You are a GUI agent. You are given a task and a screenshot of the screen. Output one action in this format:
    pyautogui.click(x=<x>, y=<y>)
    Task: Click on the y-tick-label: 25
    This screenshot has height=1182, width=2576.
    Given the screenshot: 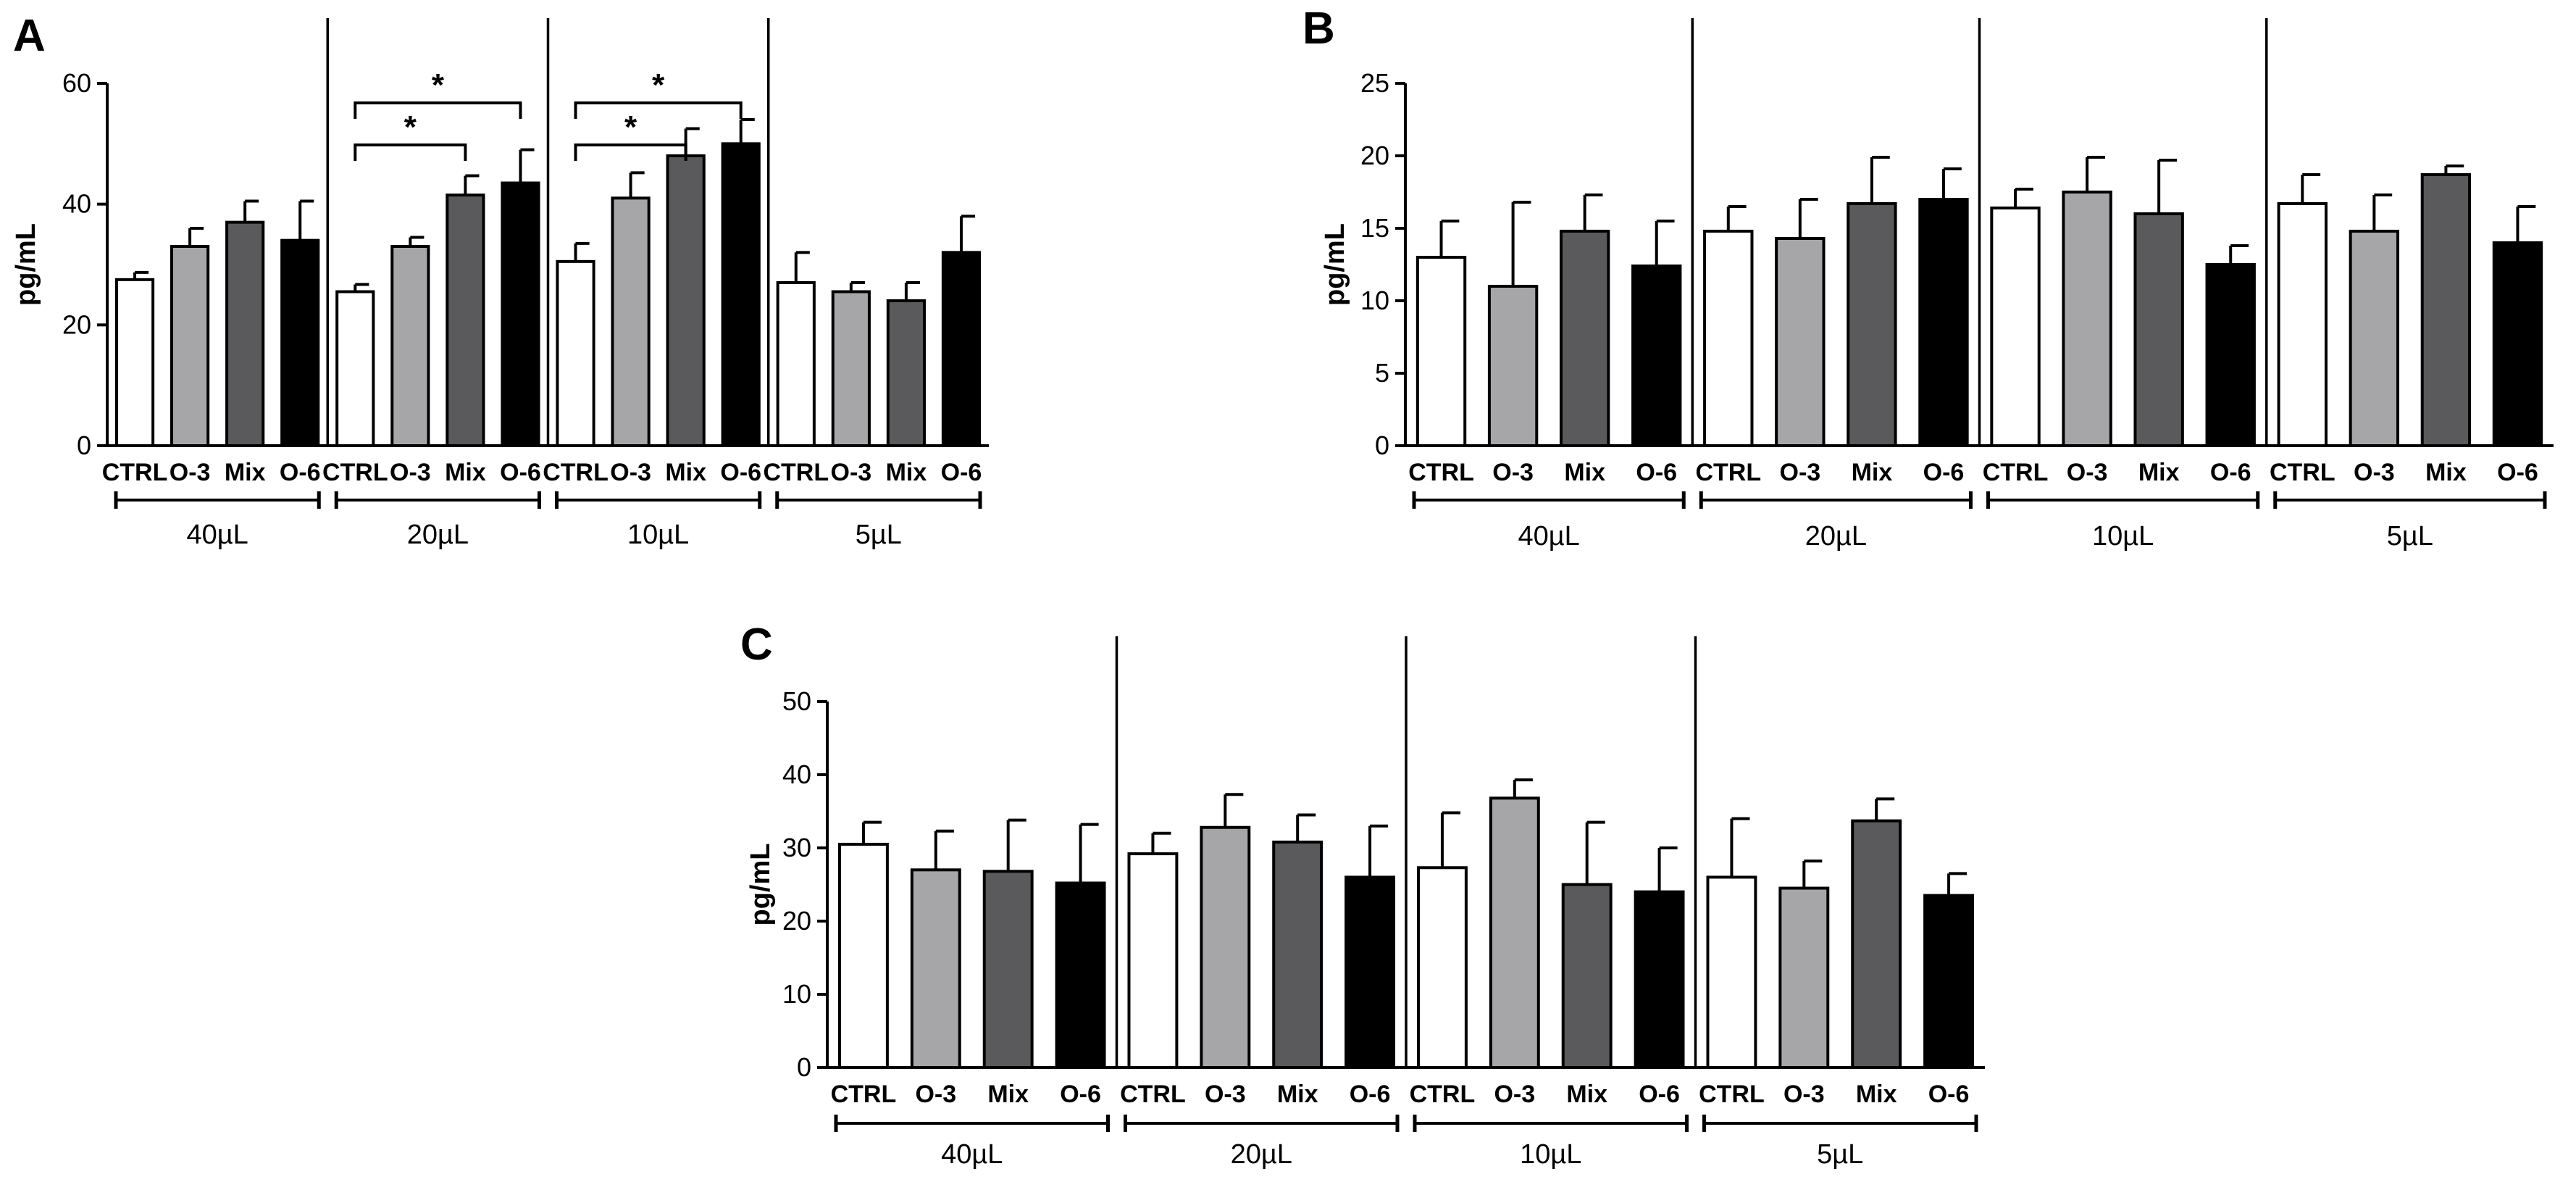 What is the action you would take?
    pyautogui.click(x=1374, y=83)
    